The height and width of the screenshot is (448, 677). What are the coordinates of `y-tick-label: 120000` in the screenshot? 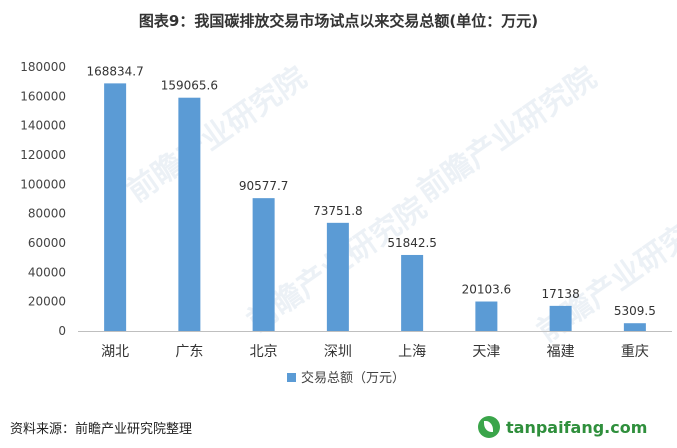 It's located at (43, 155).